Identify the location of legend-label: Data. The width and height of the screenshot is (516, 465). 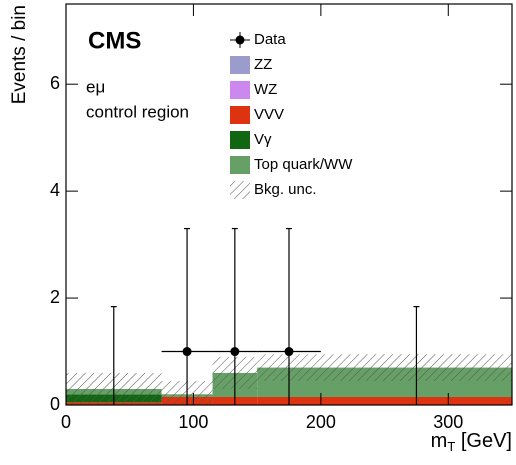
(270, 39).